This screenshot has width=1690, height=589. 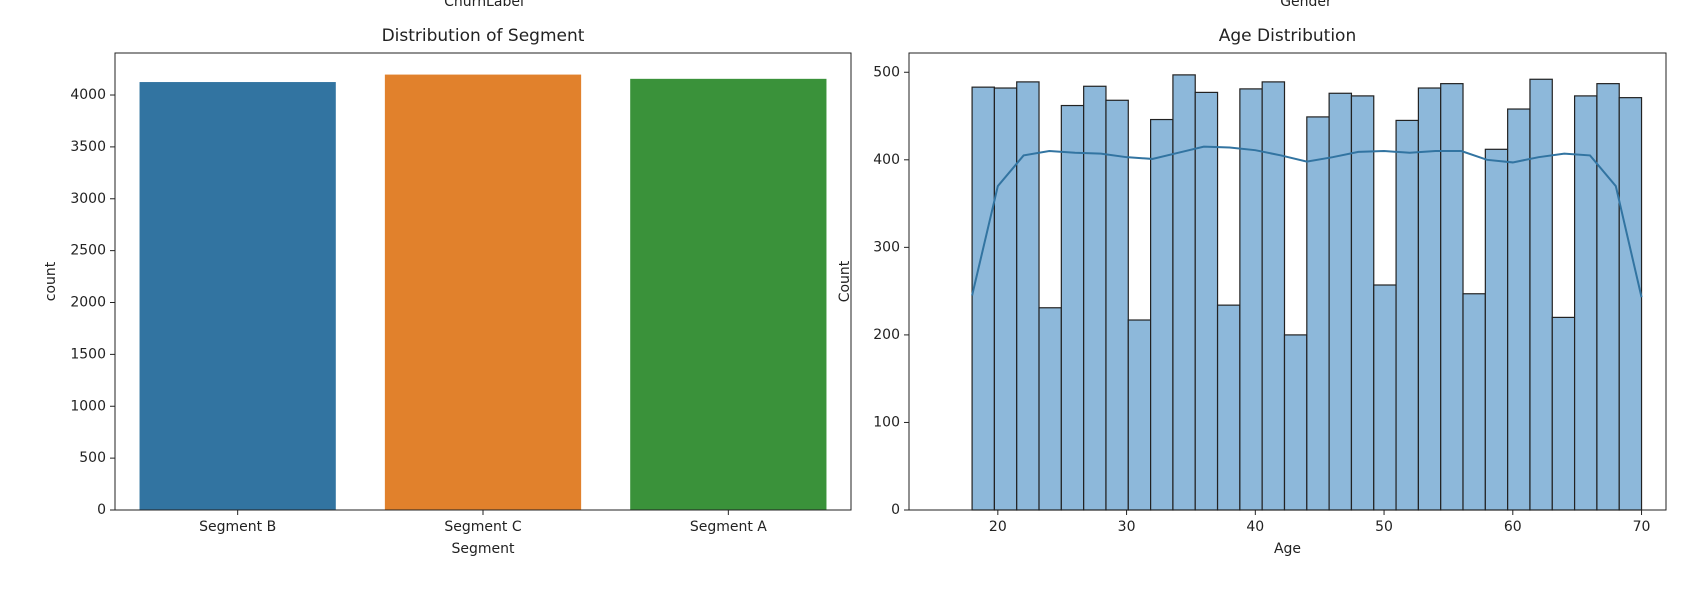 I want to click on x-tick-label: Segment C, so click(x=482, y=527).